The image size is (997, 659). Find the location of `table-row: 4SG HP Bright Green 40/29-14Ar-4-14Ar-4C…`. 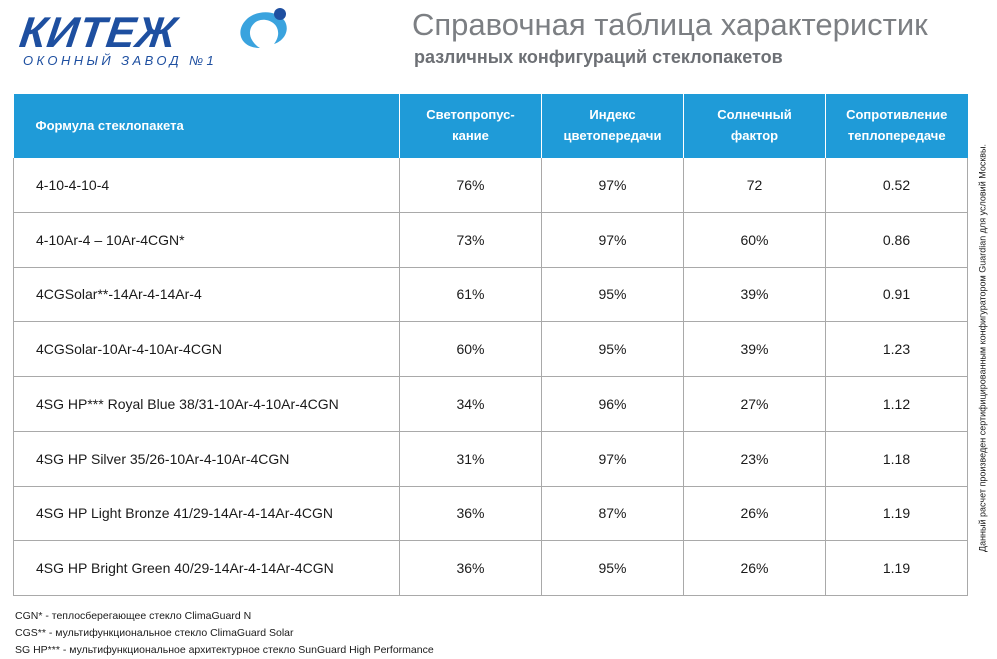

table-row: 4SG HP Bright Green 40/29-14Ar-4-14Ar-4C… is located at coordinates (490, 568).